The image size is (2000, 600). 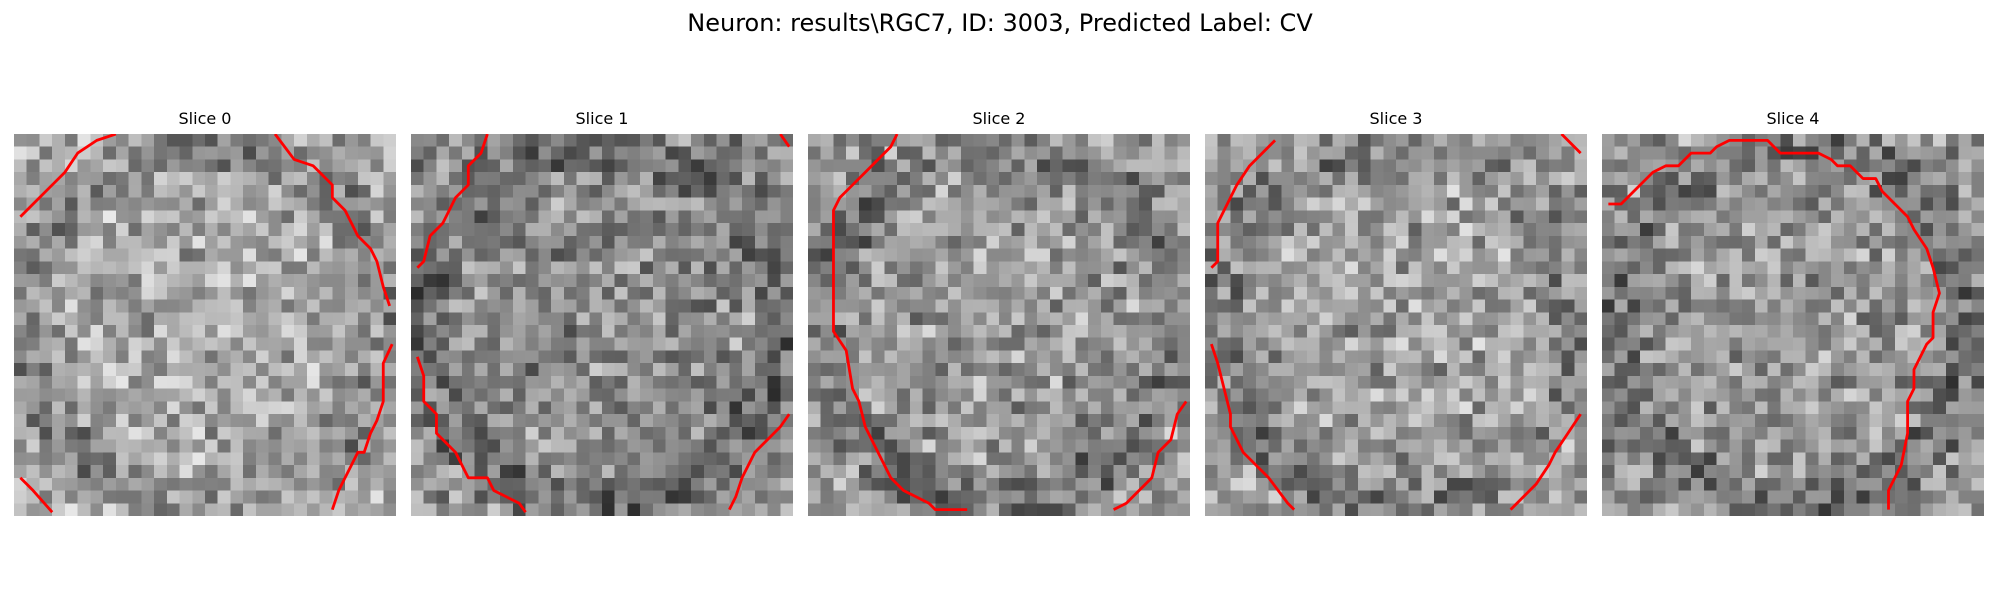 What do you see at coordinates (1396, 118) in the screenshot?
I see `slice-title-3: Slice 3` at bounding box center [1396, 118].